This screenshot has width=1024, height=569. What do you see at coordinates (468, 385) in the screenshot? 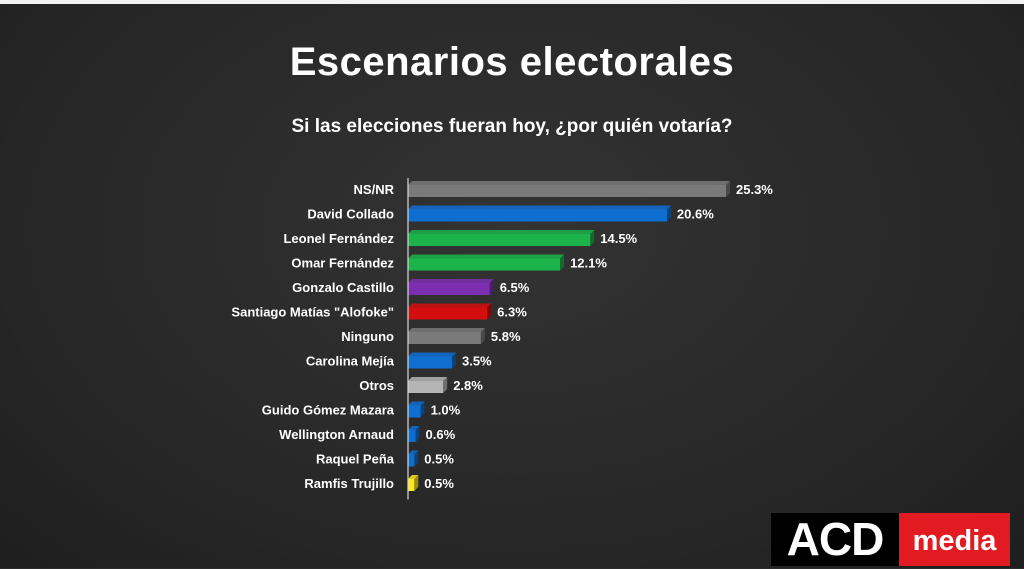
I see `value-label: 2.8%` at bounding box center [468, 385].